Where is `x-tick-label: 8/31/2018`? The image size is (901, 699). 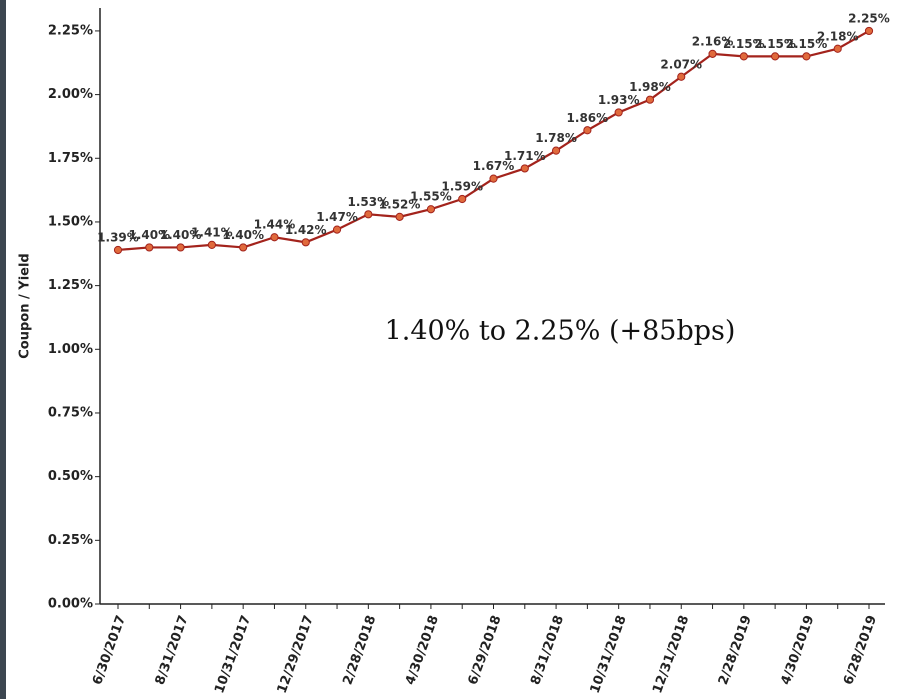
x-tick-label: 8/31/2018 is located at coordinates (547, 650).